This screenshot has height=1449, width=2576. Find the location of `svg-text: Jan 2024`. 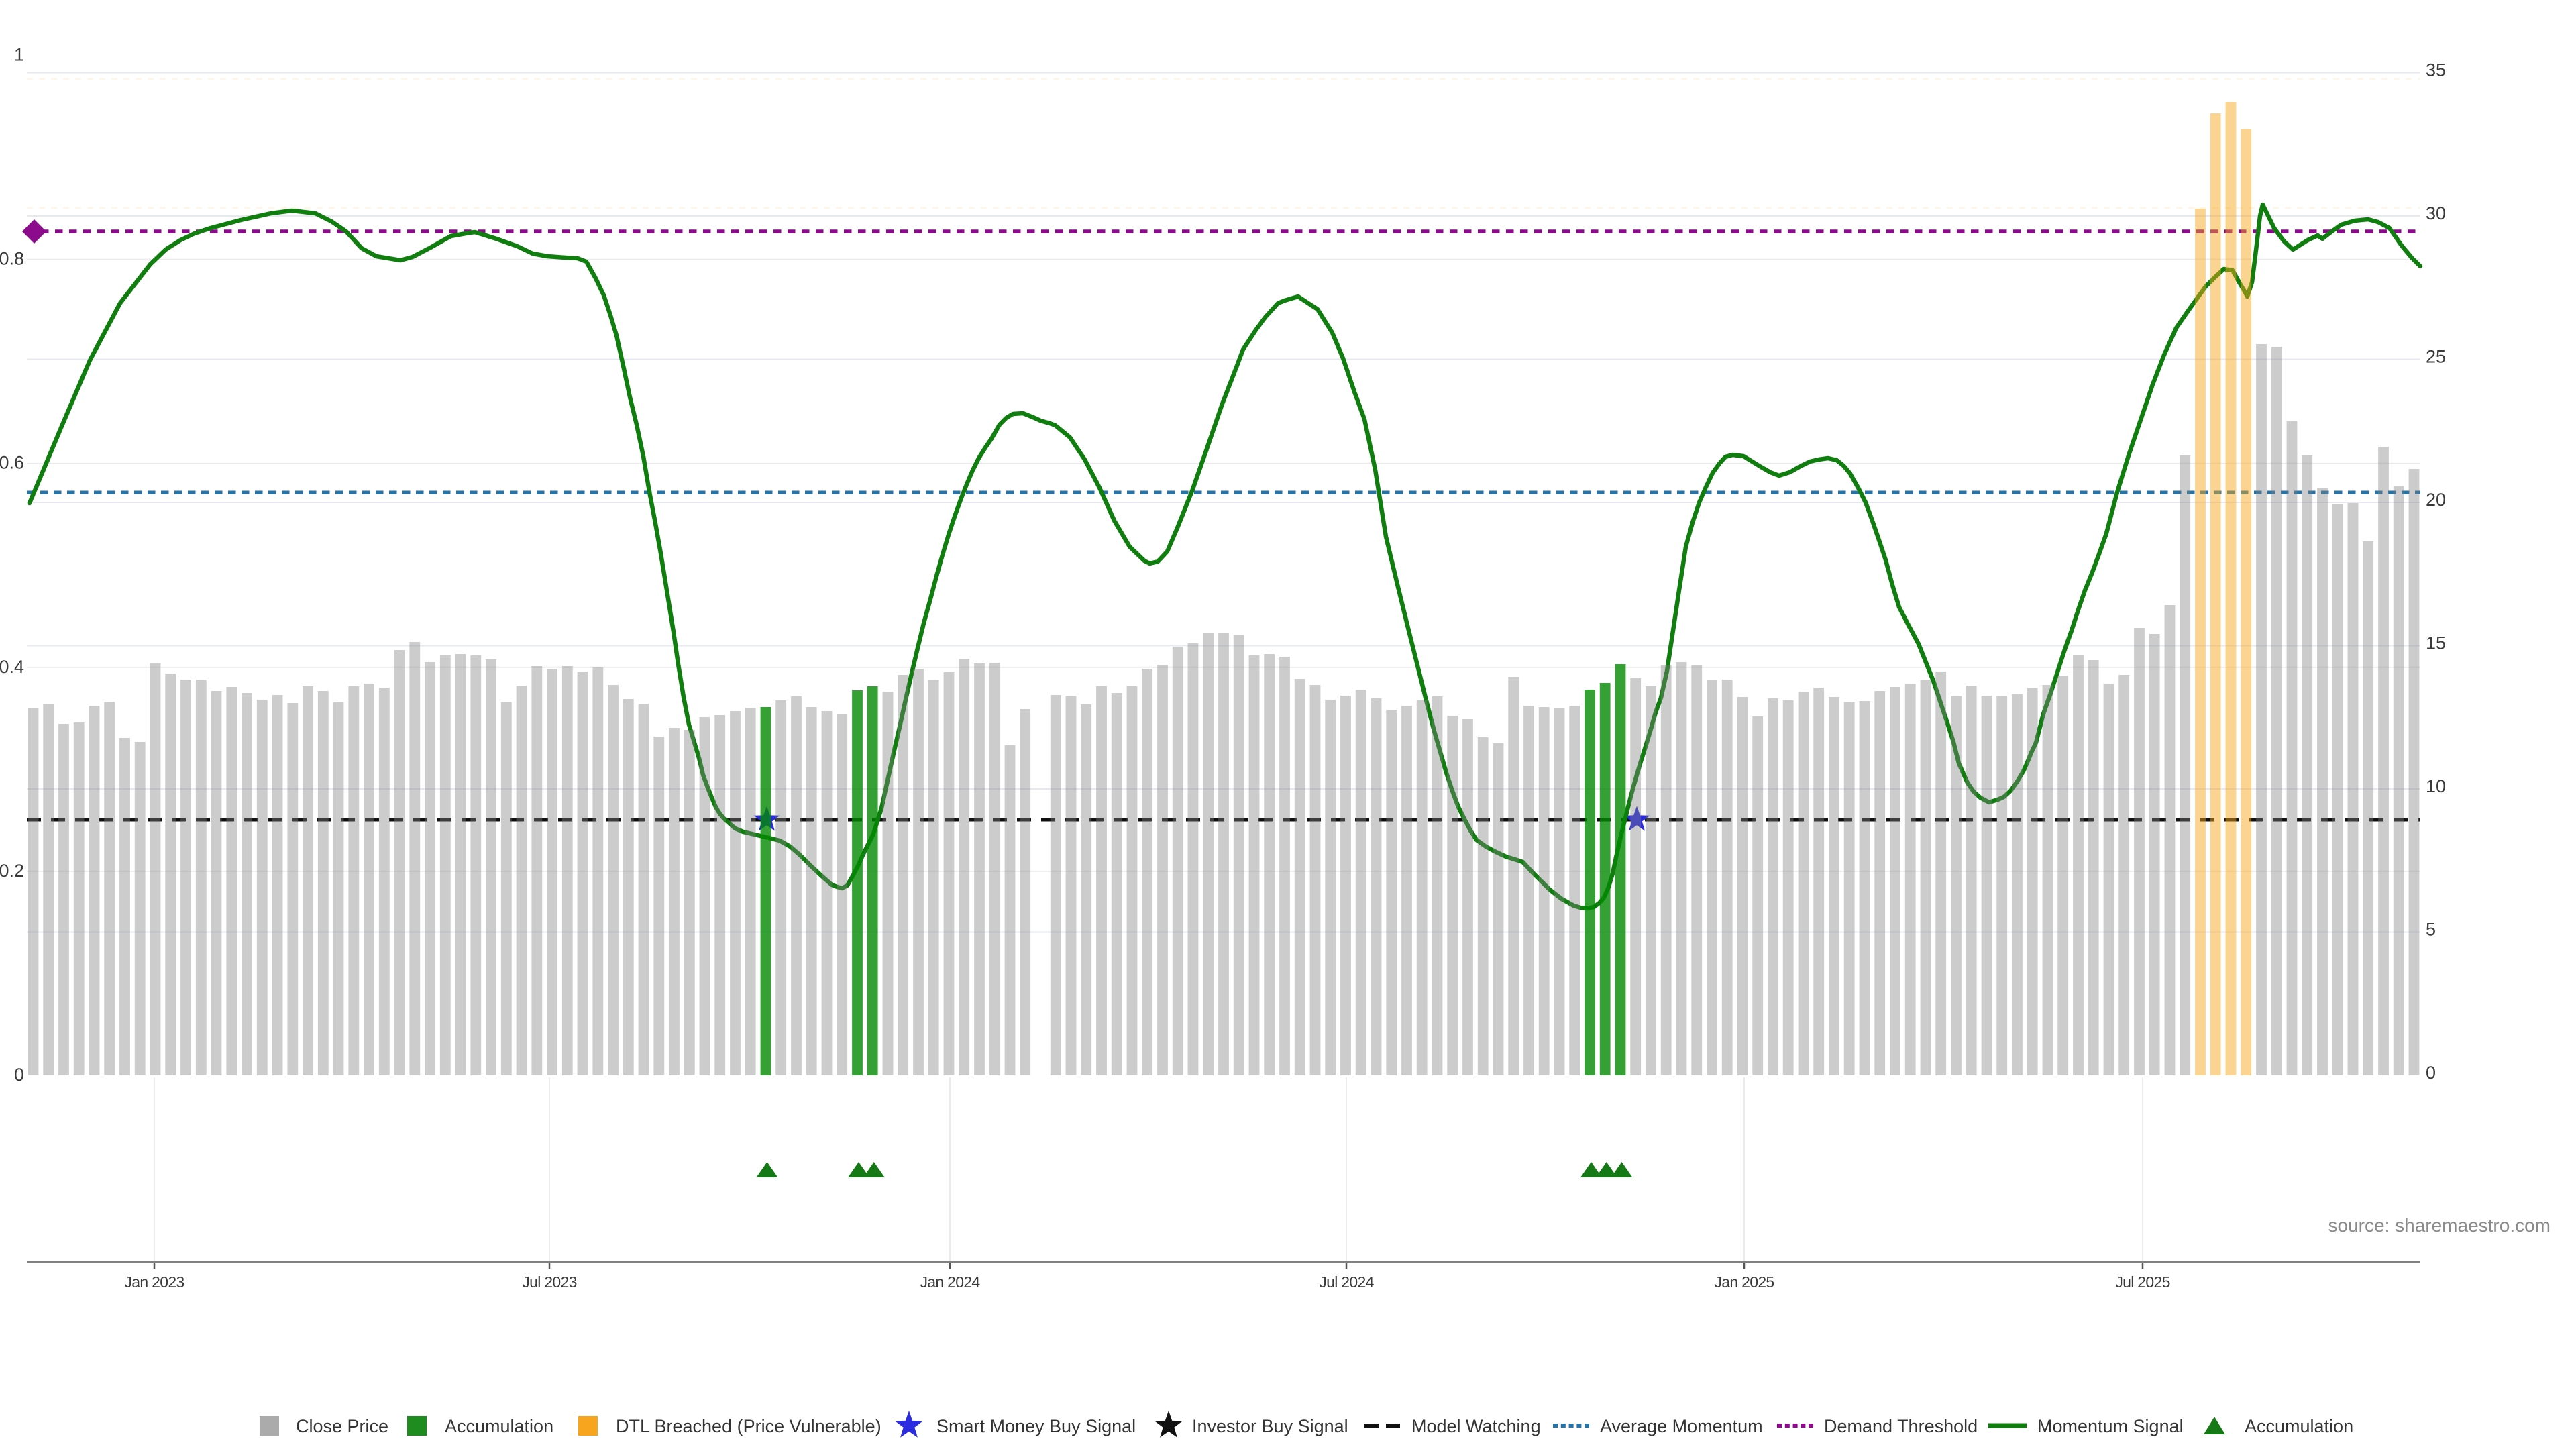

svg-text: Jan 2024 is located at coordinates (950, 1282).